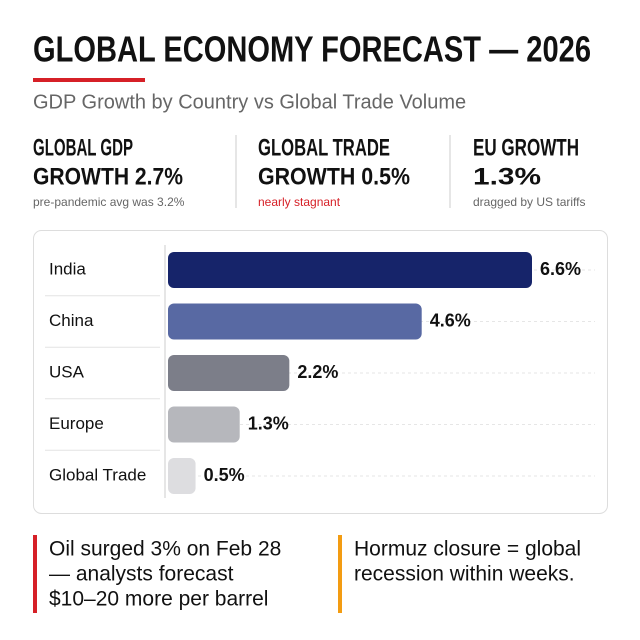 The image size is (640, 640). Describe the element at coordinates (467, 549) in the screenshot. I see `note-text: Hormuz closure = global` at that location.